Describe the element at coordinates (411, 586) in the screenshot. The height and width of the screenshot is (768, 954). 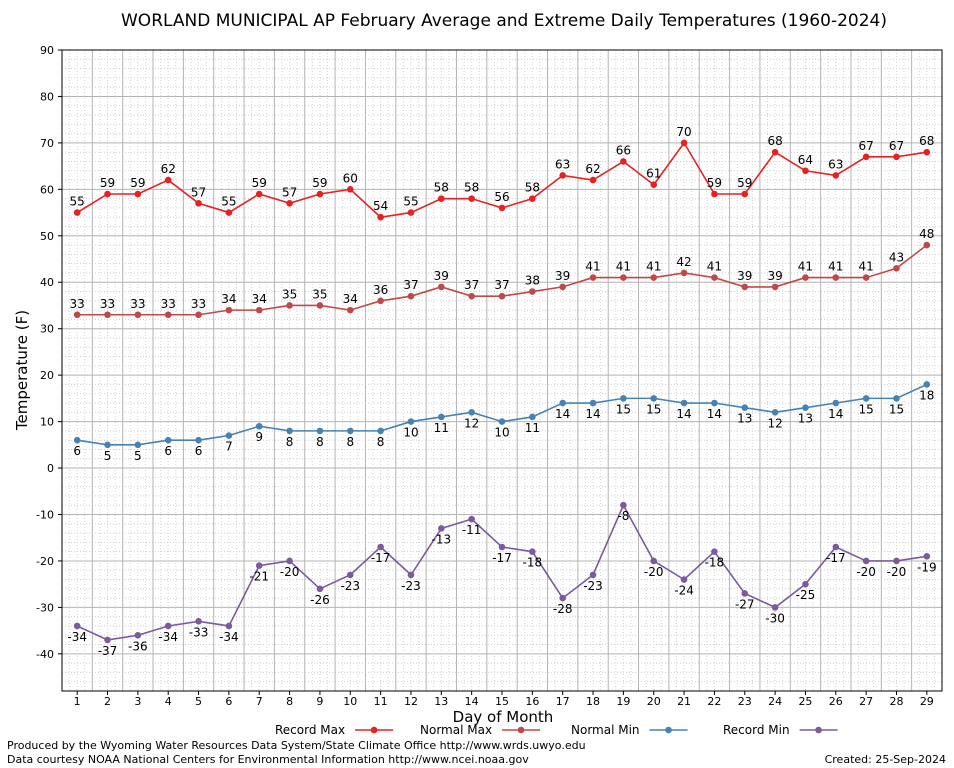
I see `data-label: -23` at that location.